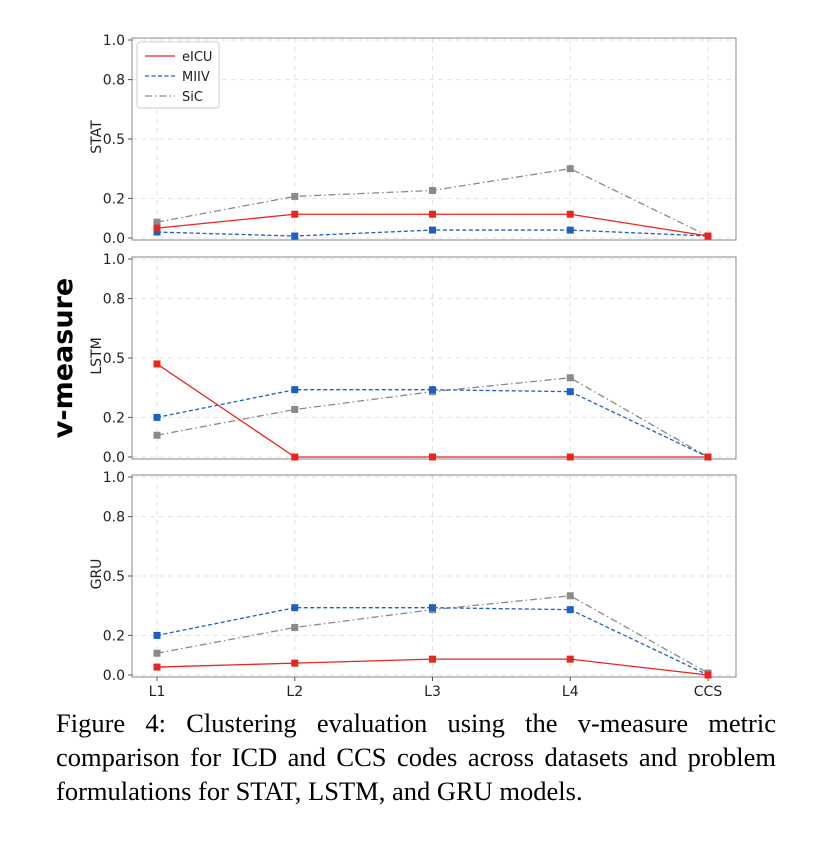 The image size is (824, 842). Describe the element at coordinates (570, 692) in the screenshot. I see `x-tick-label: L4` at that location.